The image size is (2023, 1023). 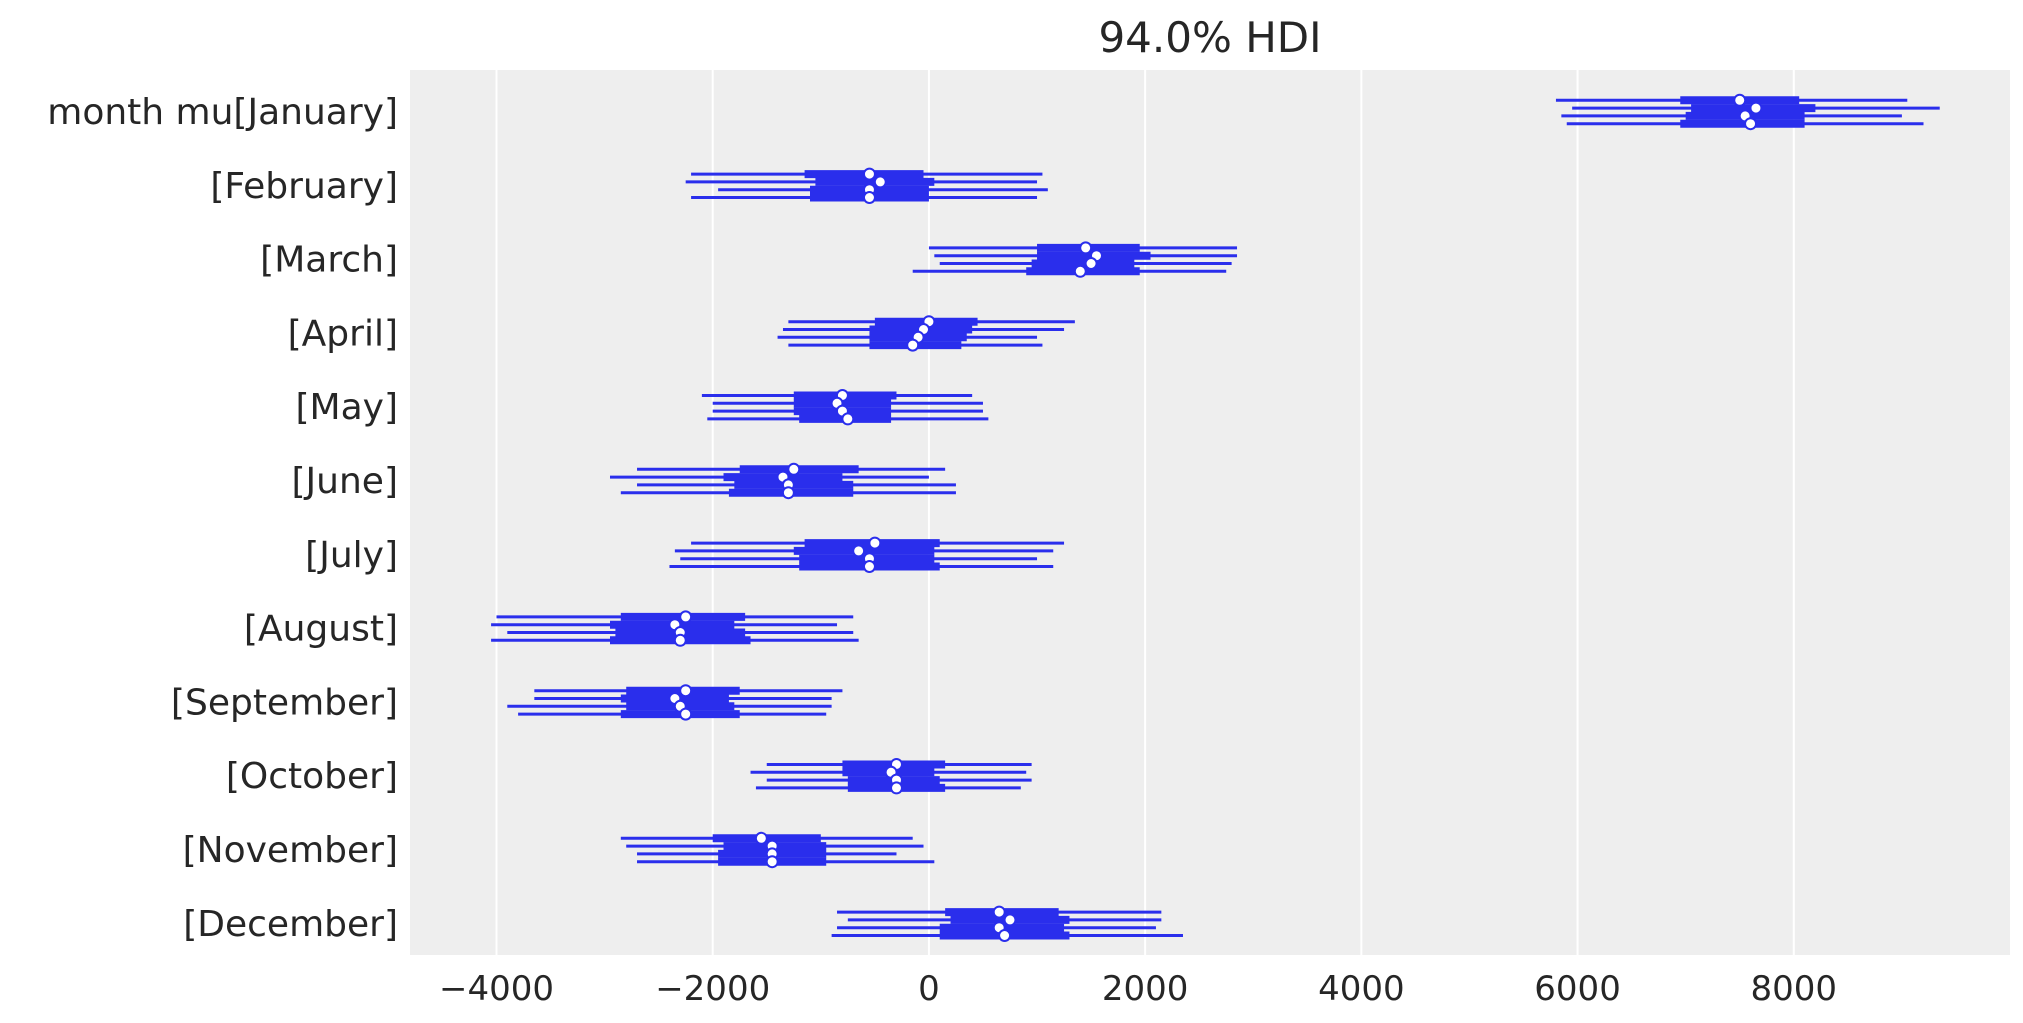 What do you see at coordinates (321, 629) in the screenshot?
I see `row-label: [August]` at bounding box center [321, 629].